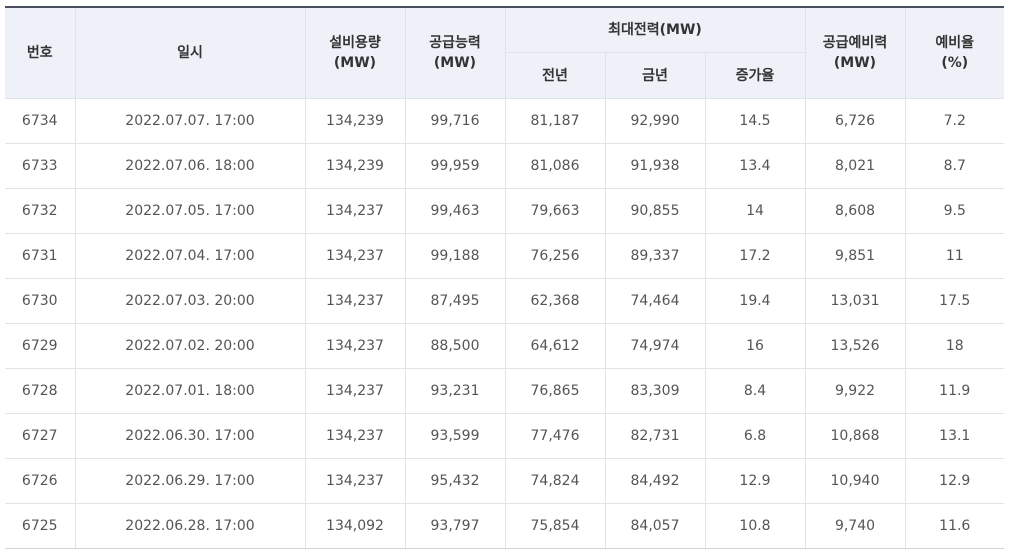 The width and height of the screenshot is (1014, 549). I want to click on header-peak: 최대전력(MW), so click(655, 29).